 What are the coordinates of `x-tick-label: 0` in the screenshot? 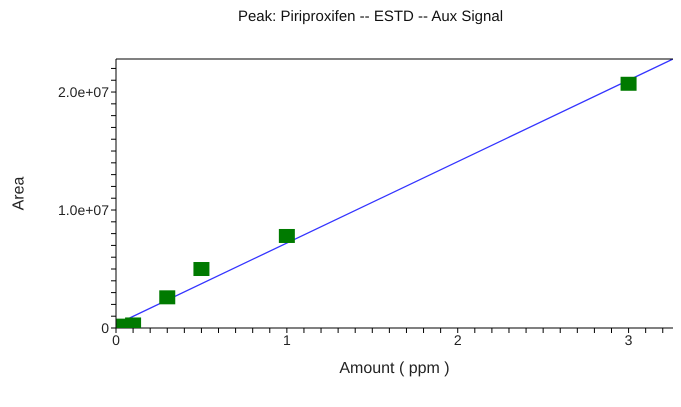 It's located at (116, 340).